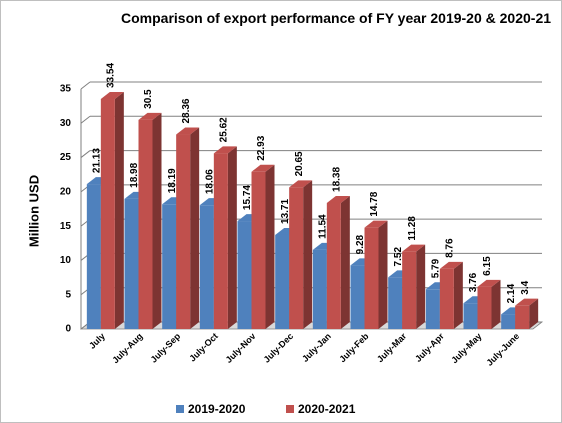 This screenshot has height=423, width=562. I want to click on value-label: 25.62, so click(223, 129).